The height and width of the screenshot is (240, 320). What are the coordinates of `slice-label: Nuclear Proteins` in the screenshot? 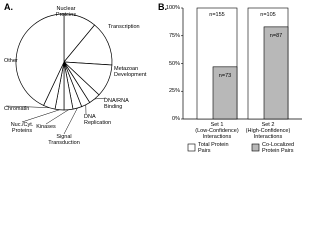 It's located at (66, 12).